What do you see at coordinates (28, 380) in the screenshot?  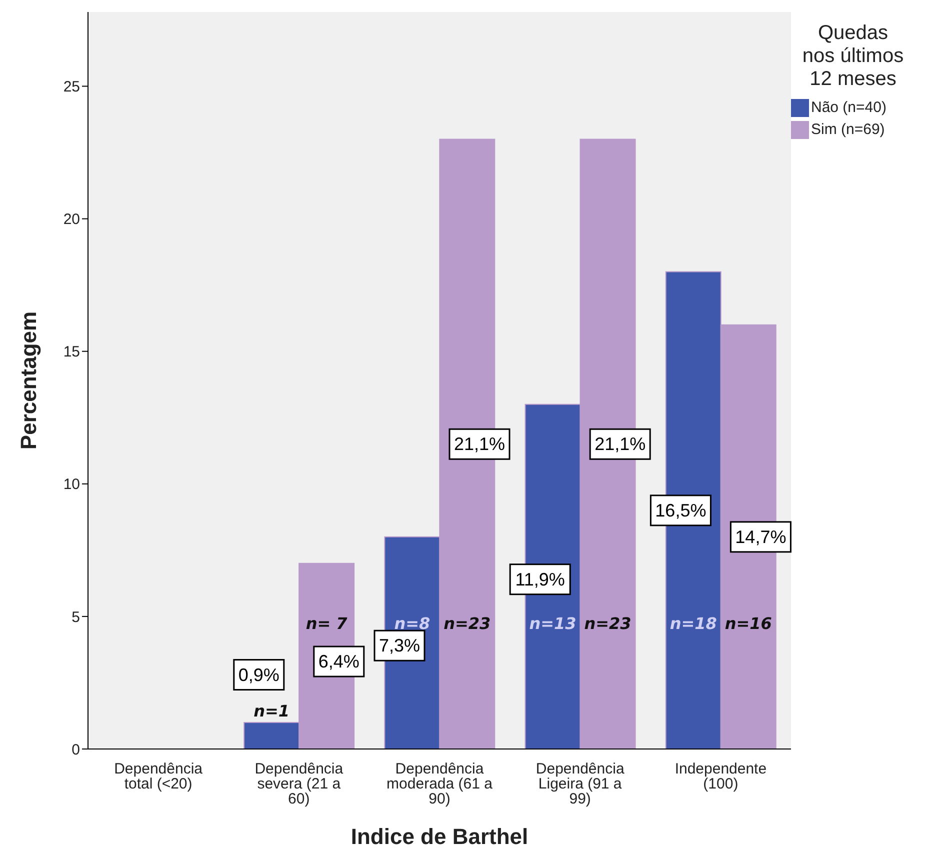 I see `y-axis-title: Percentagem` at bounding box center [28, 380].